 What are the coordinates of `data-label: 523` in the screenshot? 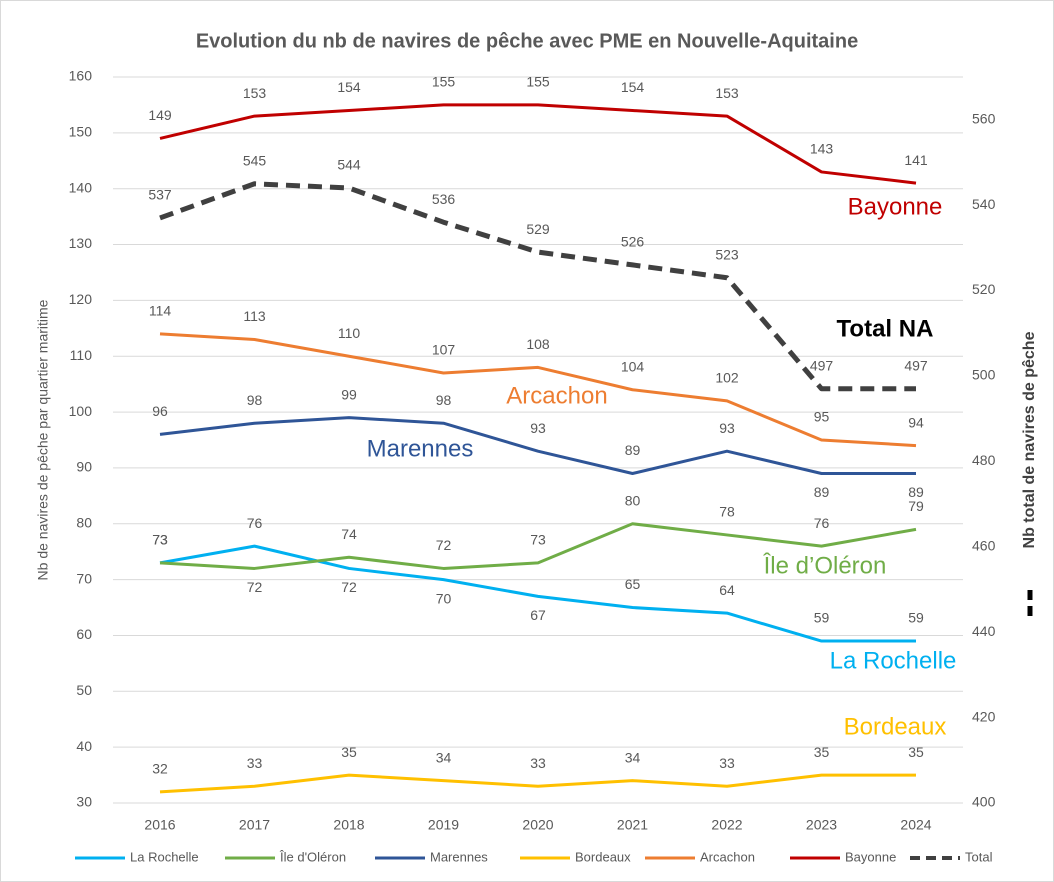 It's located at (727, 254).